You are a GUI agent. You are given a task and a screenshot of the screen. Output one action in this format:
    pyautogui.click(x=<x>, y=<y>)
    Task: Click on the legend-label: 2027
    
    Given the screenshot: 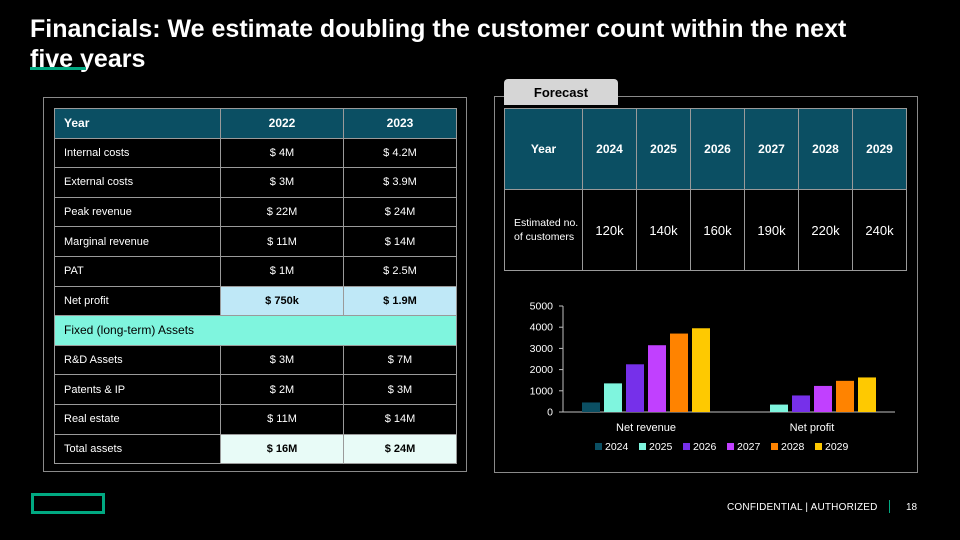 What is the action you would take?
    pyautogui.click(x=749, y=447)
    